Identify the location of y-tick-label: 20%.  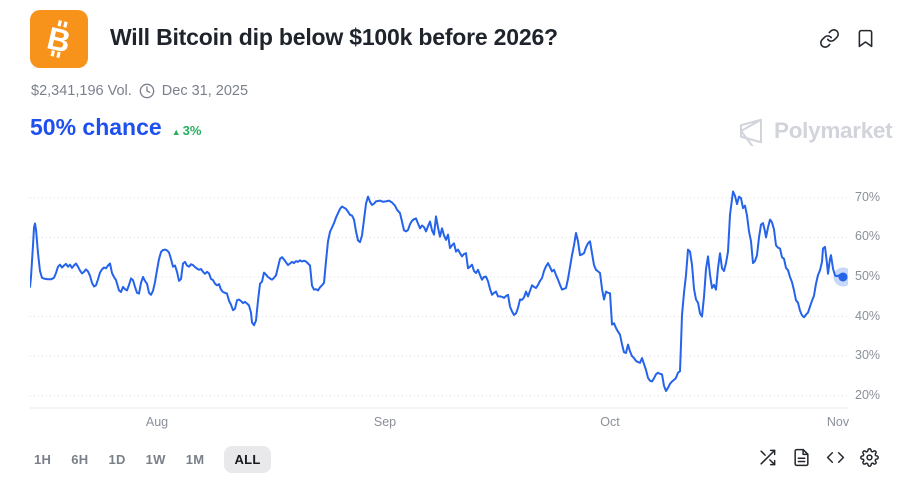
(868, 394).